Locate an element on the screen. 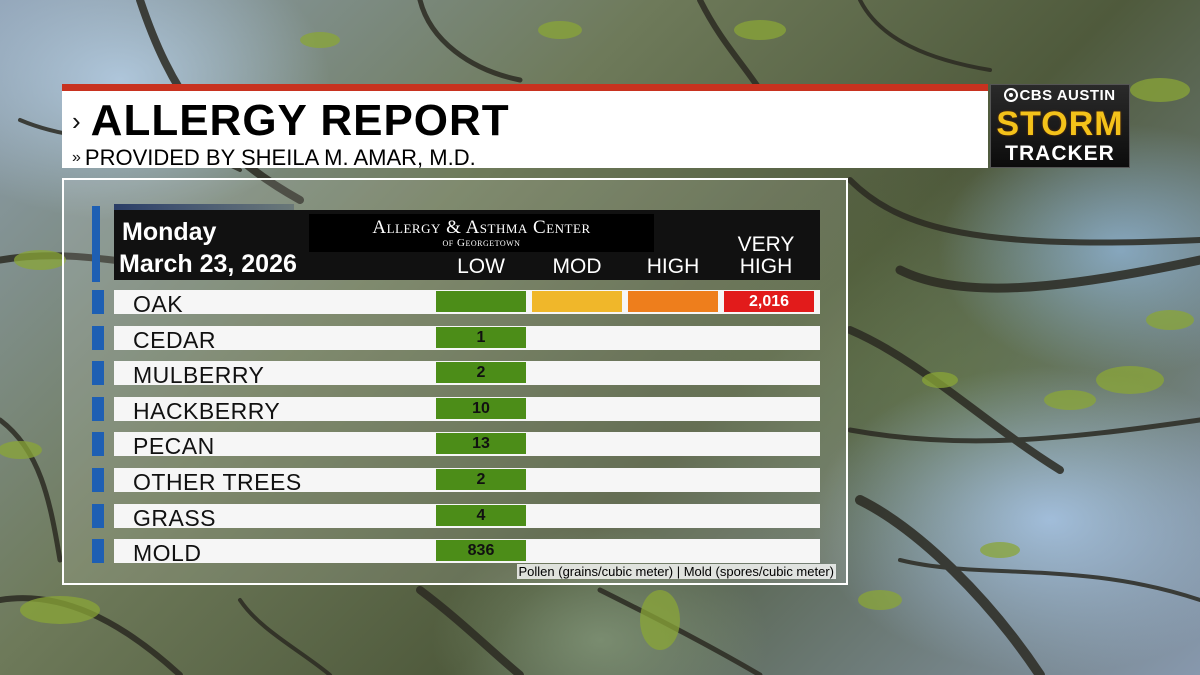 The image size is (1200, 675). page-title: ALLERGY REPORT is located at coordinates (300, 120).